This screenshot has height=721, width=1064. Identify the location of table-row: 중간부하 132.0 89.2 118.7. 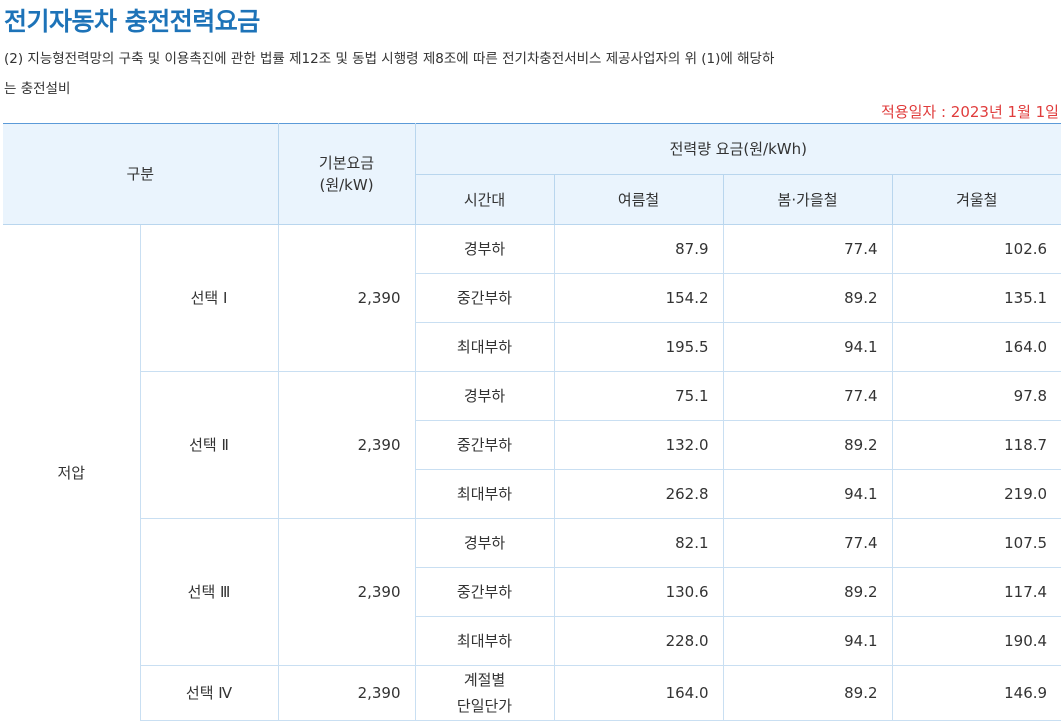
(532, 445).